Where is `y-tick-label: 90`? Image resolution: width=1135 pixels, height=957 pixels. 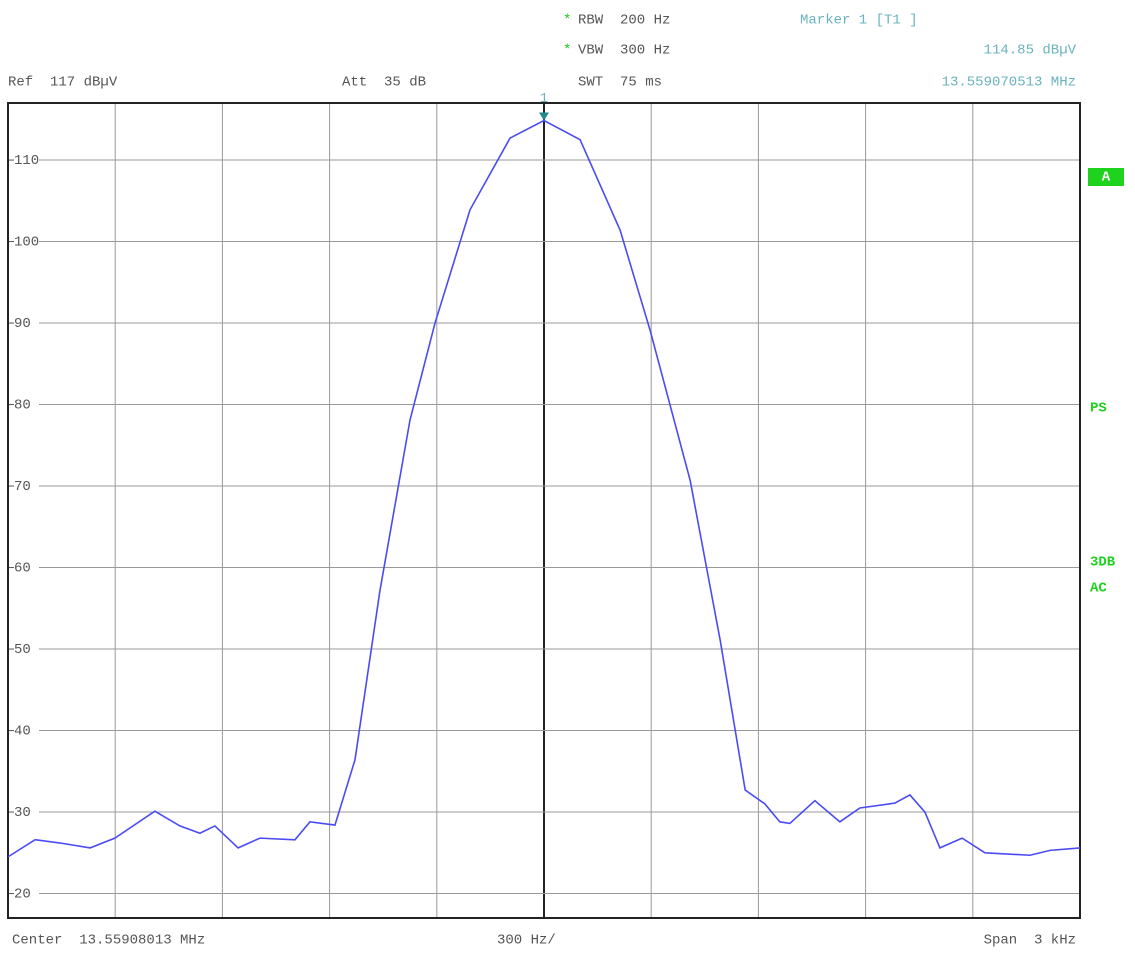
y-tick-label: 90 is located at coordinates (22, 324).